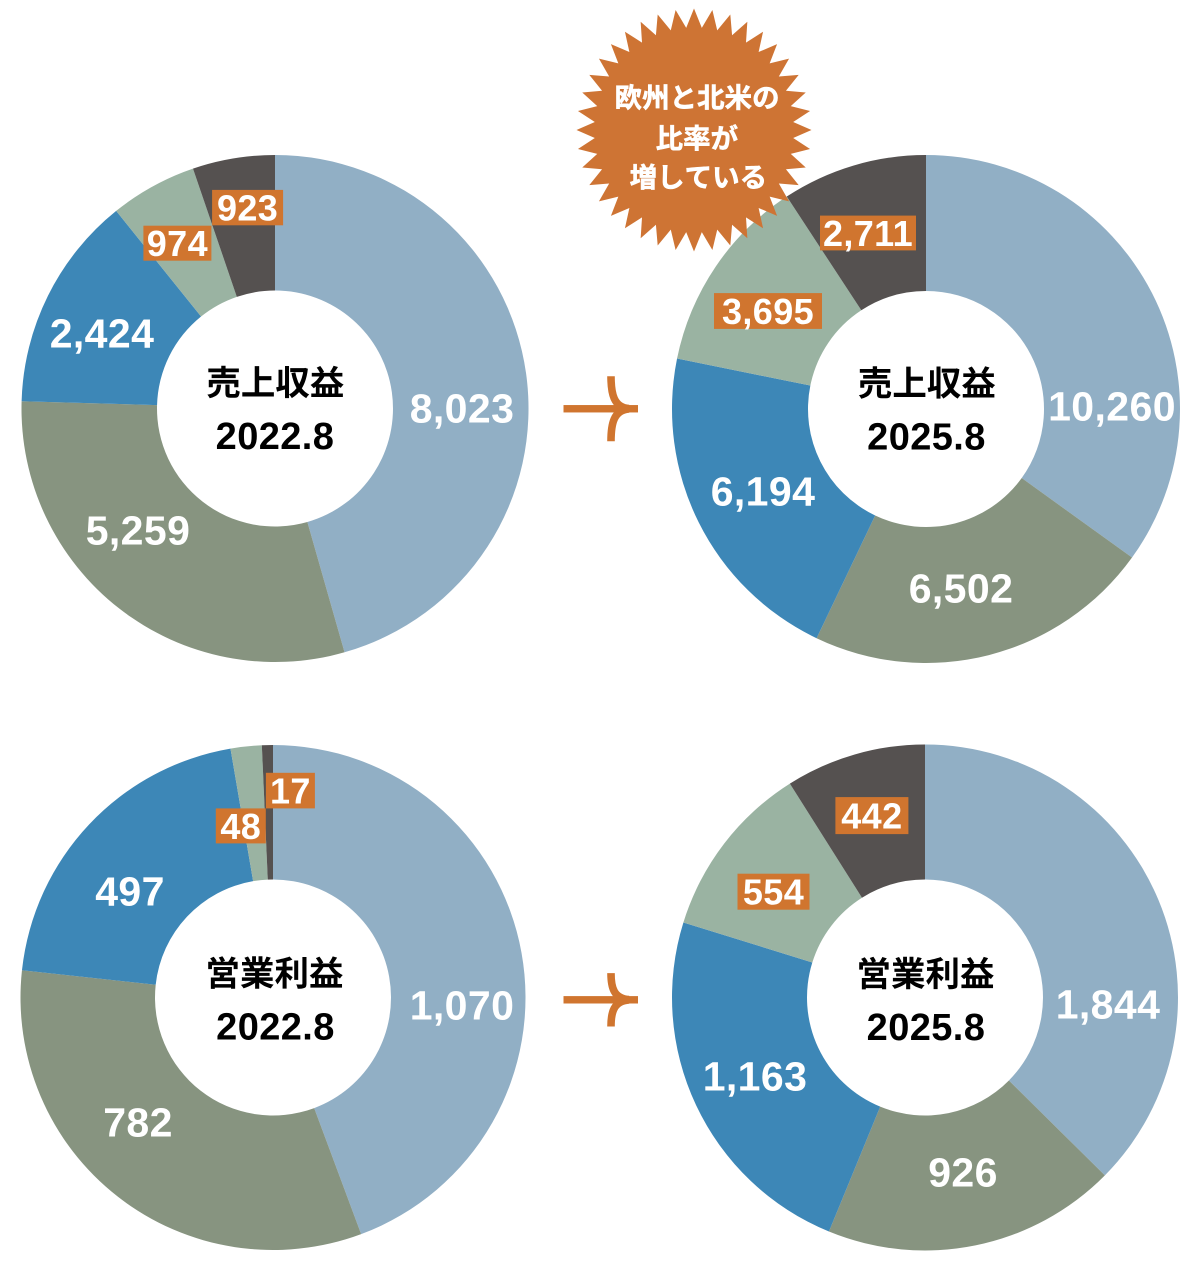  What do you see at coordinates (240, 826) in the screenshot?
I see `svg-text: 48` at bounding box center [240, 826].